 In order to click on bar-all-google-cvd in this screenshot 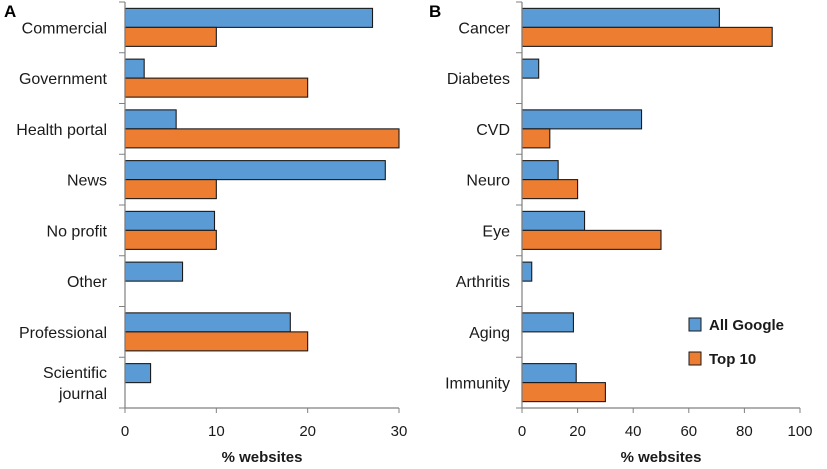, I will do `click(582, 119)`.